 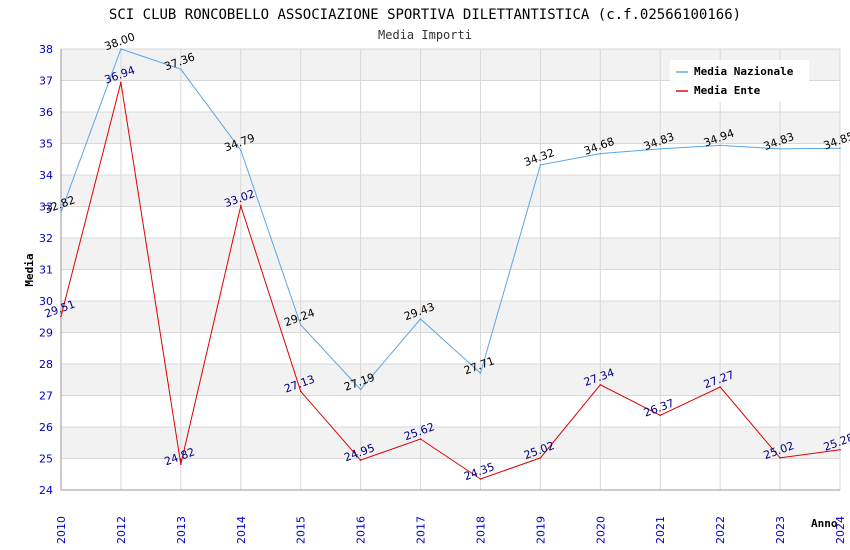 What do you see at coordinates (46, 427) in the screenshot?
I see `y-tick-label: 26` at bounding box center [46, 427].